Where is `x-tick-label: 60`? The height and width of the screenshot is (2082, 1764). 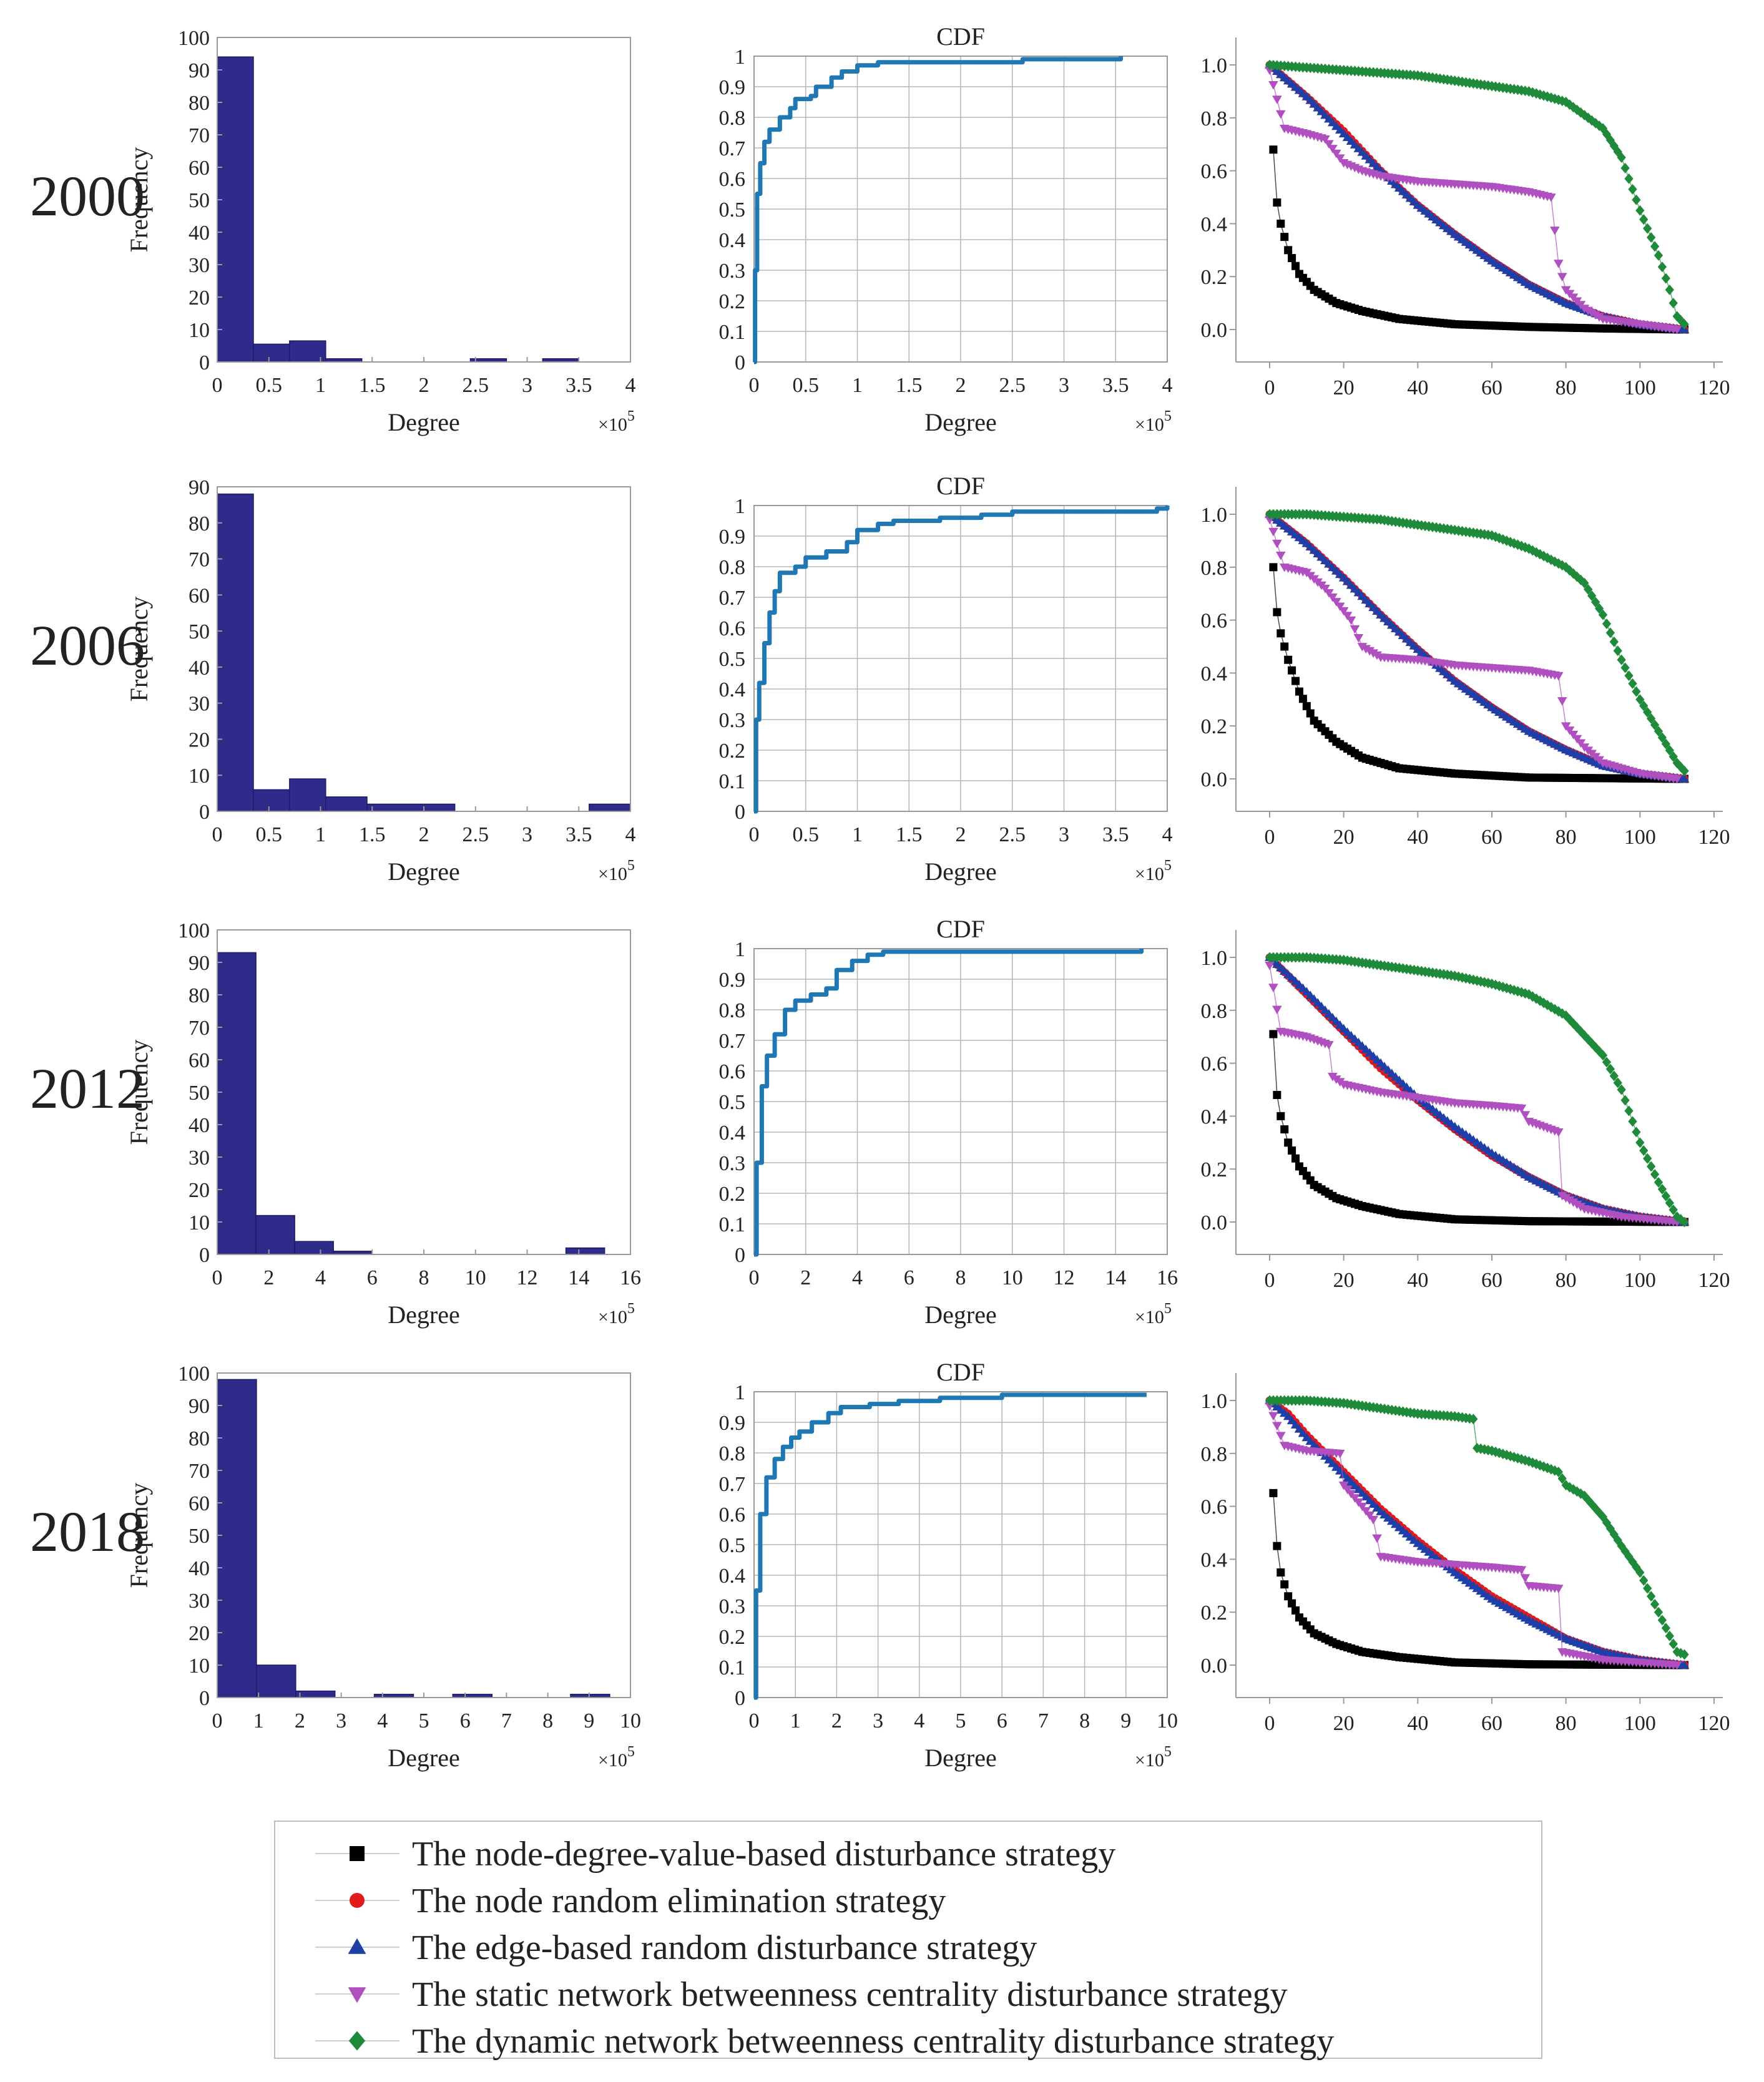 x-tick-label: 60 is located at coordinates (1491, 1280).